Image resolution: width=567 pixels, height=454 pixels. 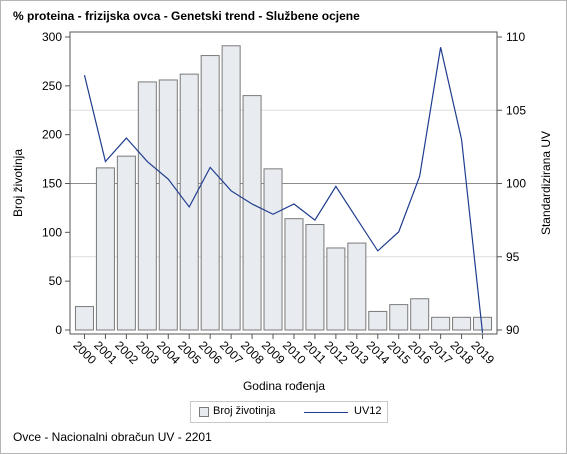 What do you see at coordinates (546, 183) in the screenshot?
I see `y2-axis-title: Standardizirana UV` at bounding box center [546, 183].